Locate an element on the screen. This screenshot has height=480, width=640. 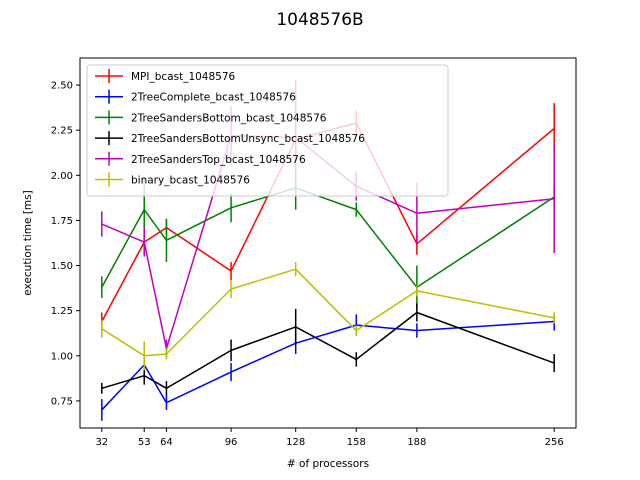
legend-label: MPI_bcast_1048576 is located at coordinates (183, 77).